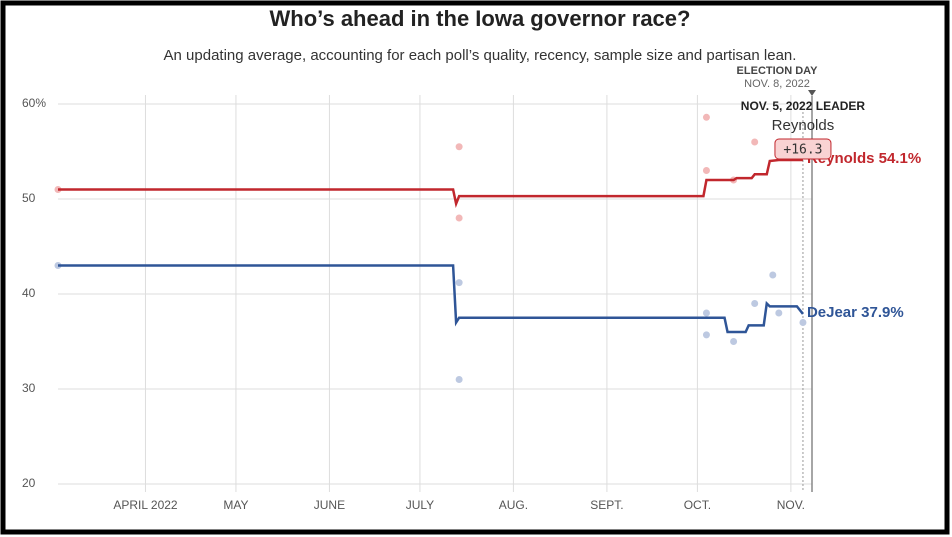 The image size is (952, 537). I want to click on y-tick-label: 60%, so click(34, 103).